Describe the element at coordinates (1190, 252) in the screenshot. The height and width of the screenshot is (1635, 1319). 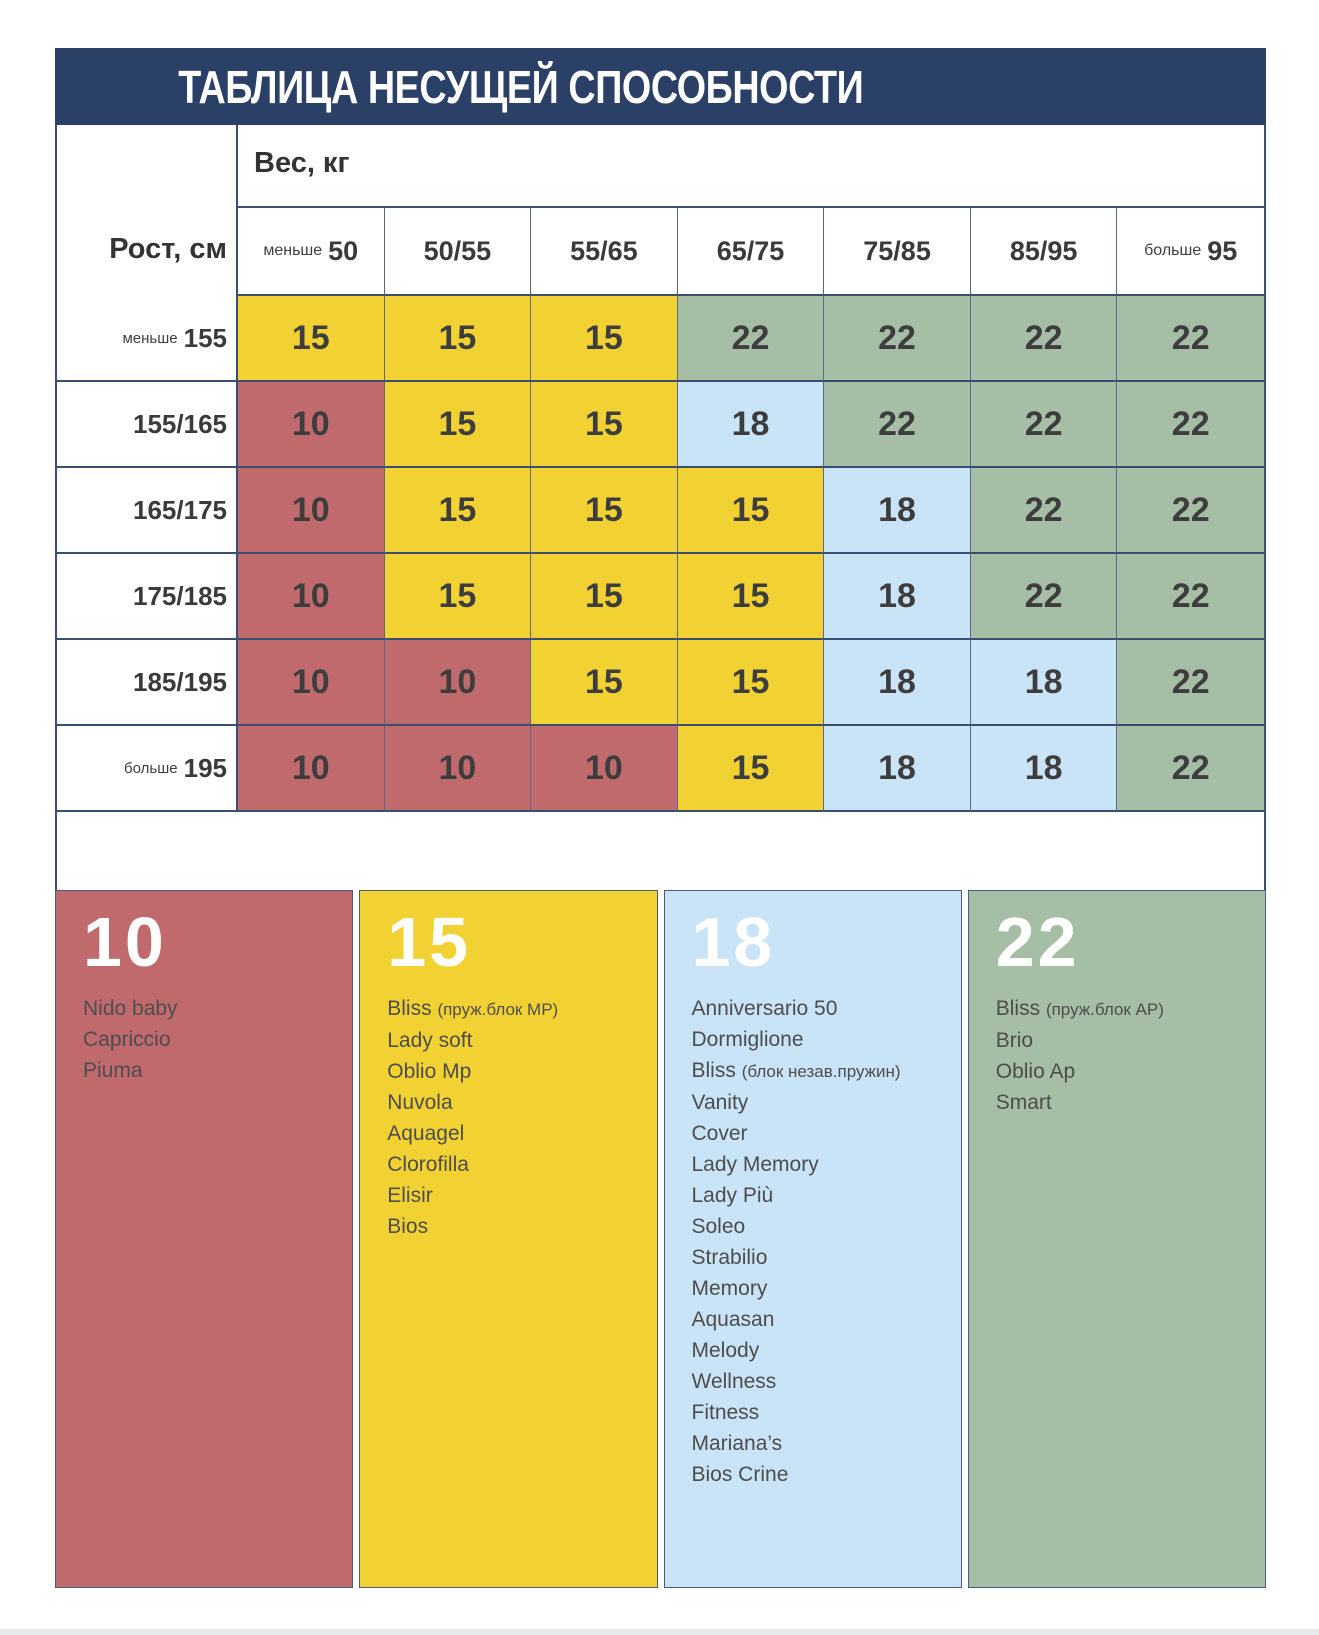
I see `column-header: больше 95` at that location.